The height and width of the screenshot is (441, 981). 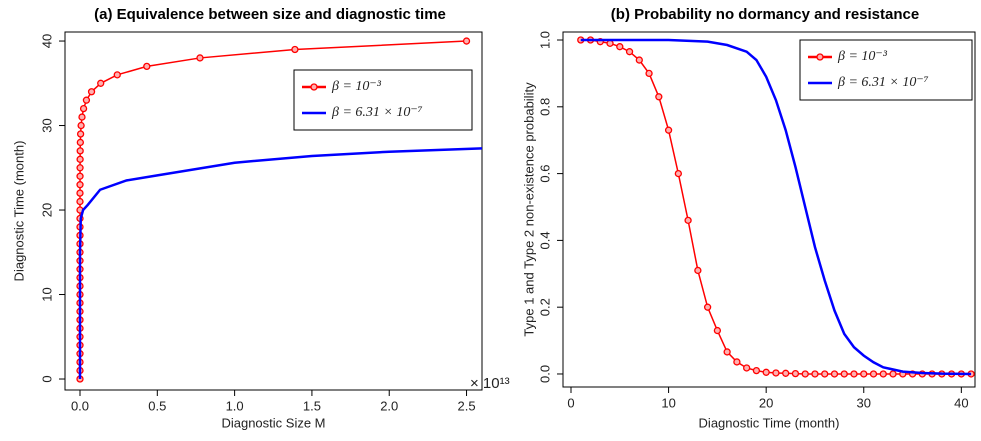 I want to click on y-tick-label: 30, so click(x=46, y=125).